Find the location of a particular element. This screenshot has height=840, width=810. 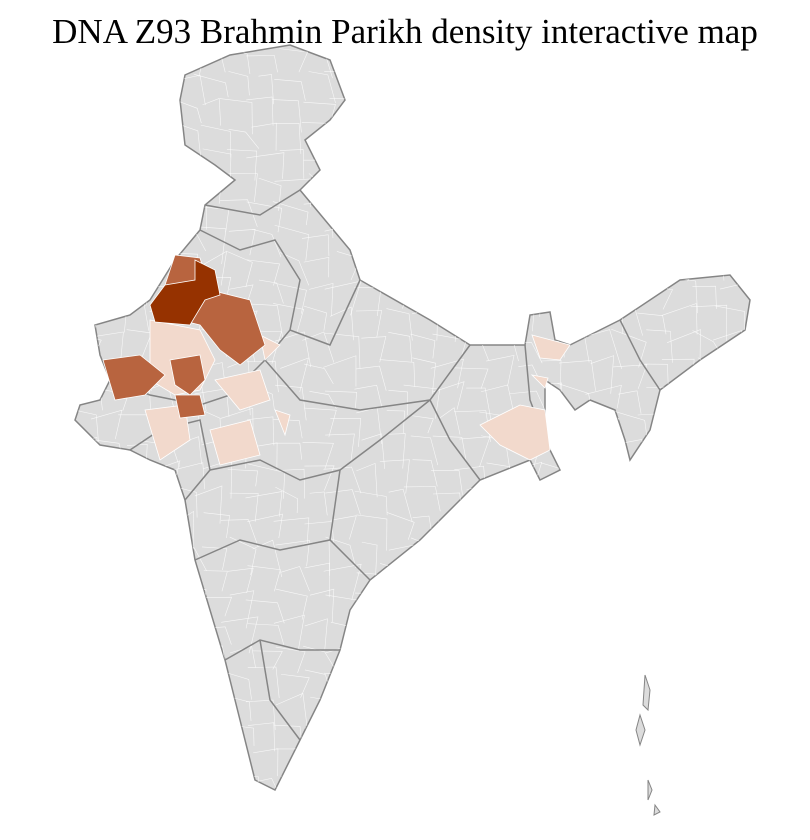

andaman-nicobar-islands is located at coordinates (648, 745).